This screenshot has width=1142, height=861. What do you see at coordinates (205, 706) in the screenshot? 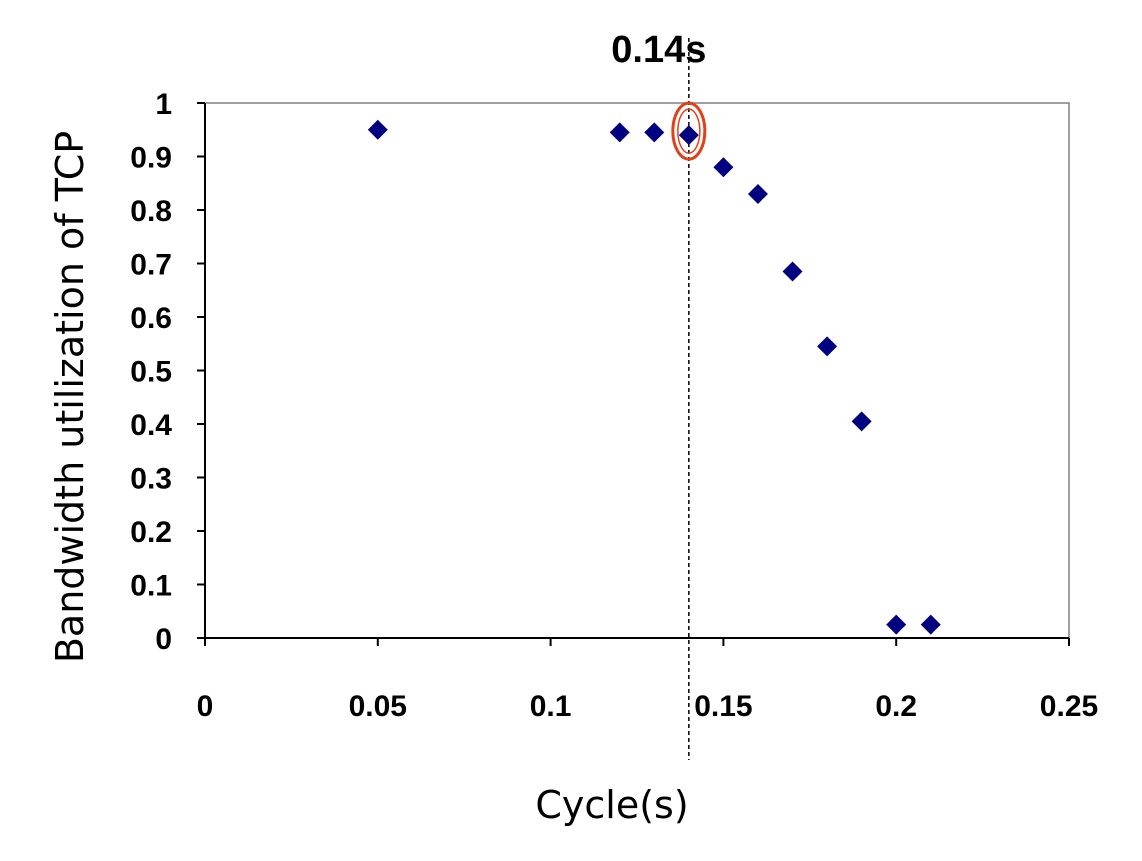
I see `x-tick-label: 0` at bounding box center [205, 706].